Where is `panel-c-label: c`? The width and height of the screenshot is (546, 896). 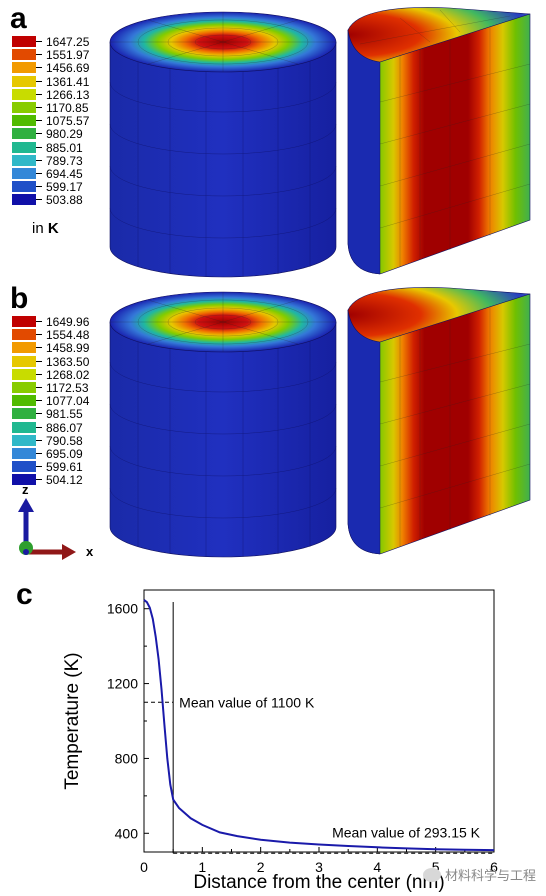
panel-c-label: c is located at coordinates (24, 594).